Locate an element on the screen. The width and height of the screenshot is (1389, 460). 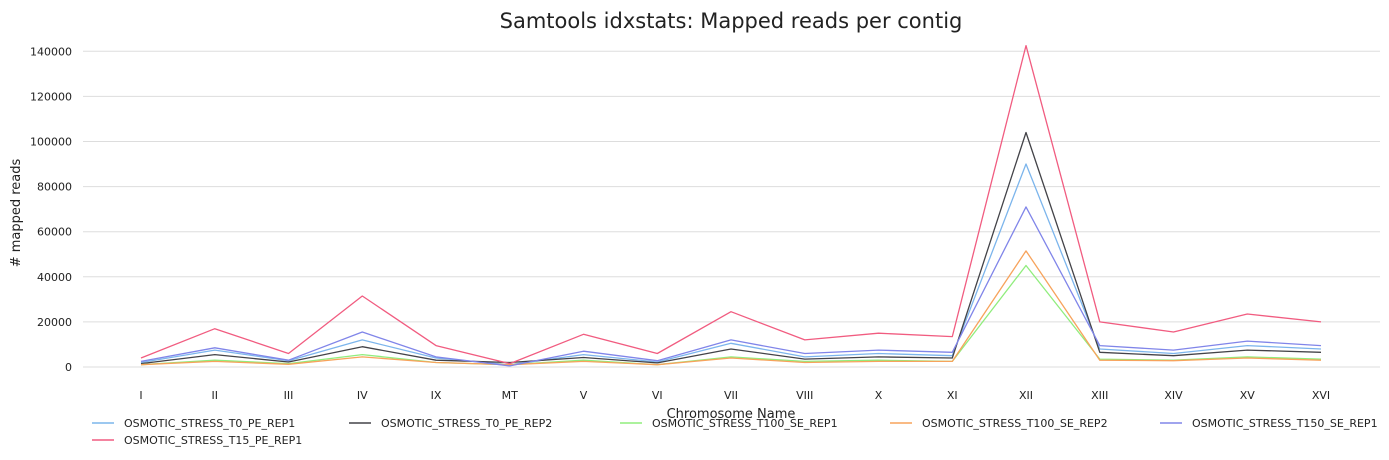
y-tick-labels: 0 20000 40000 60000 80000 100000 120000 140000 is located at coordinates (51, 209).